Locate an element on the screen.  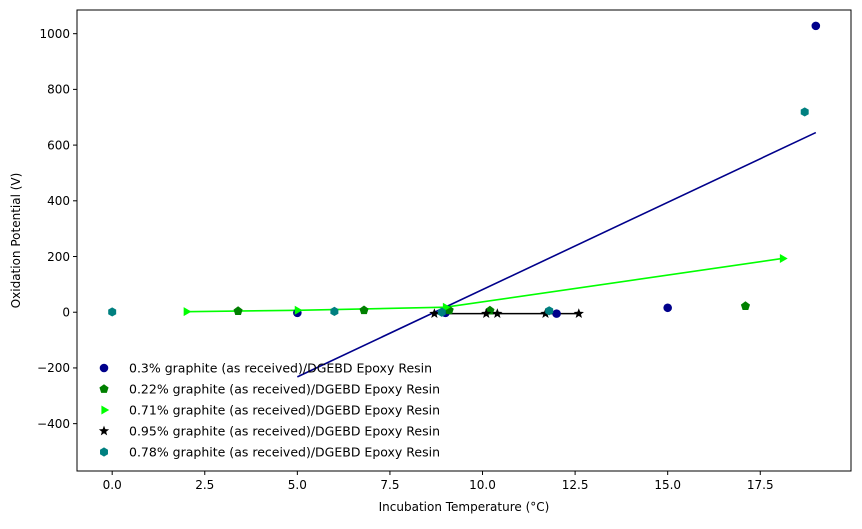
y-tick-label: 400 is located at coordinates (58, 201).